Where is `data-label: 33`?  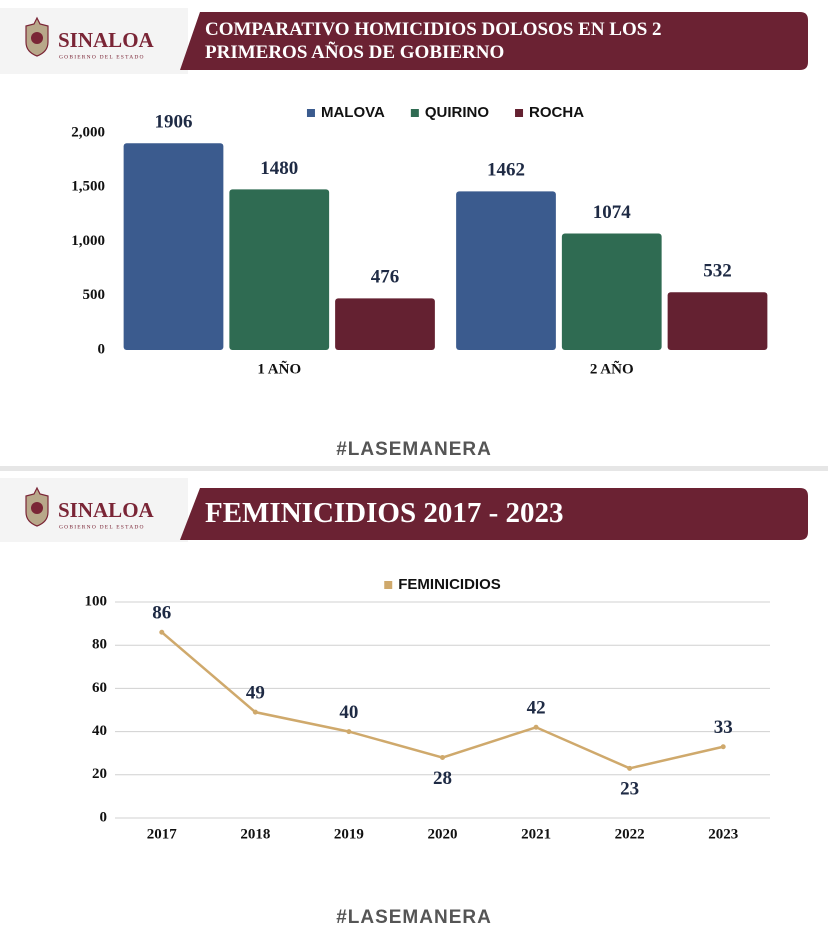
data-label: 33 is located at coordinates (723, 727).